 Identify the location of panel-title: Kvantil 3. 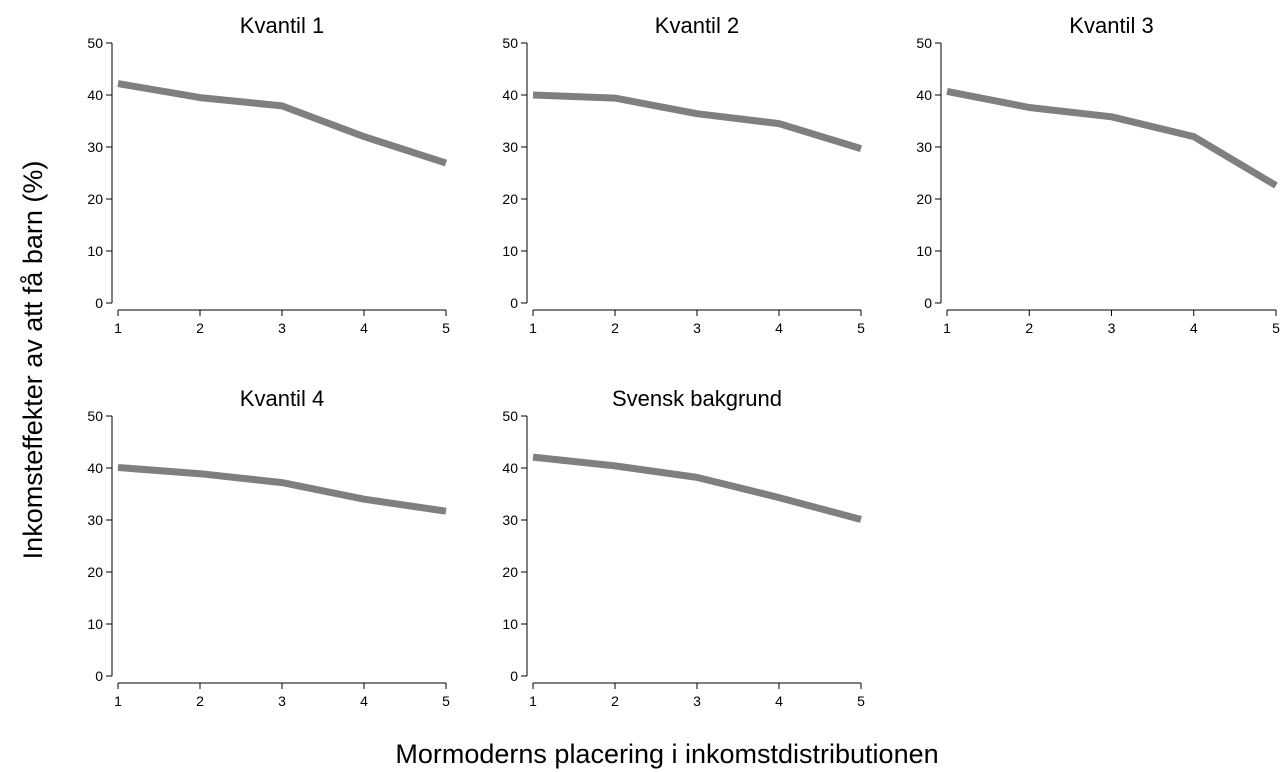
(1111, 25).